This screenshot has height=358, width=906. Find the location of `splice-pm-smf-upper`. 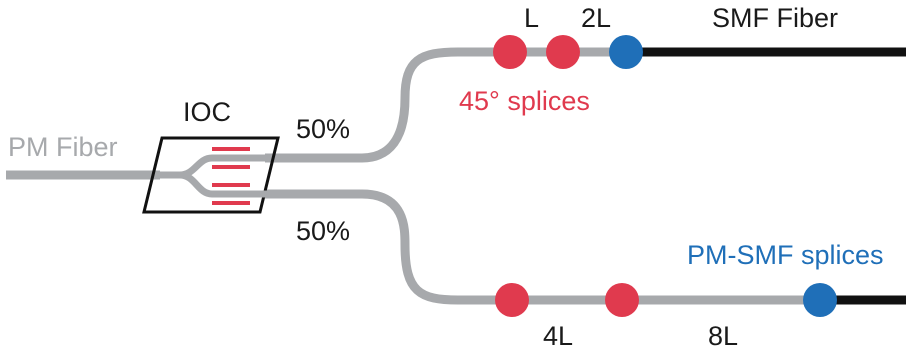

splice-pm-smf-upper is located at coordinates (626, 52).